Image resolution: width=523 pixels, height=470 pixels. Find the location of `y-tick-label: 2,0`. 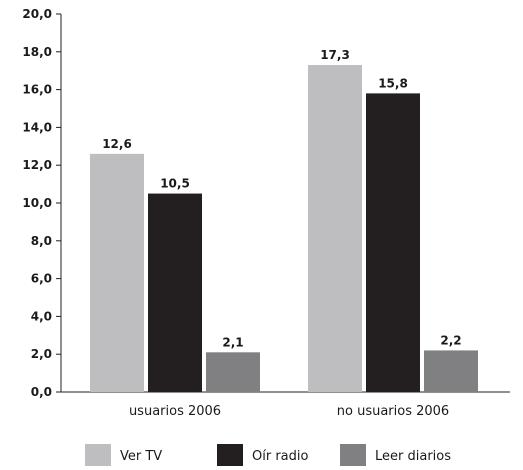

y-tick-label: 2,0 is located at coordinates (41, 354).